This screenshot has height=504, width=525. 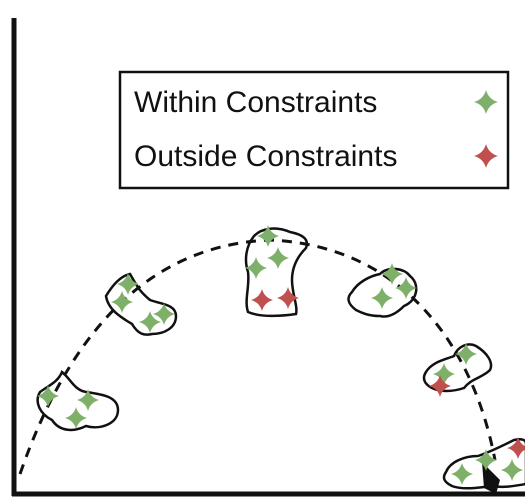 What do you see at coordinates (486, 156) in the screenshot?
I see `legend-marker-outside-icon` at bounding box center [486, 156].